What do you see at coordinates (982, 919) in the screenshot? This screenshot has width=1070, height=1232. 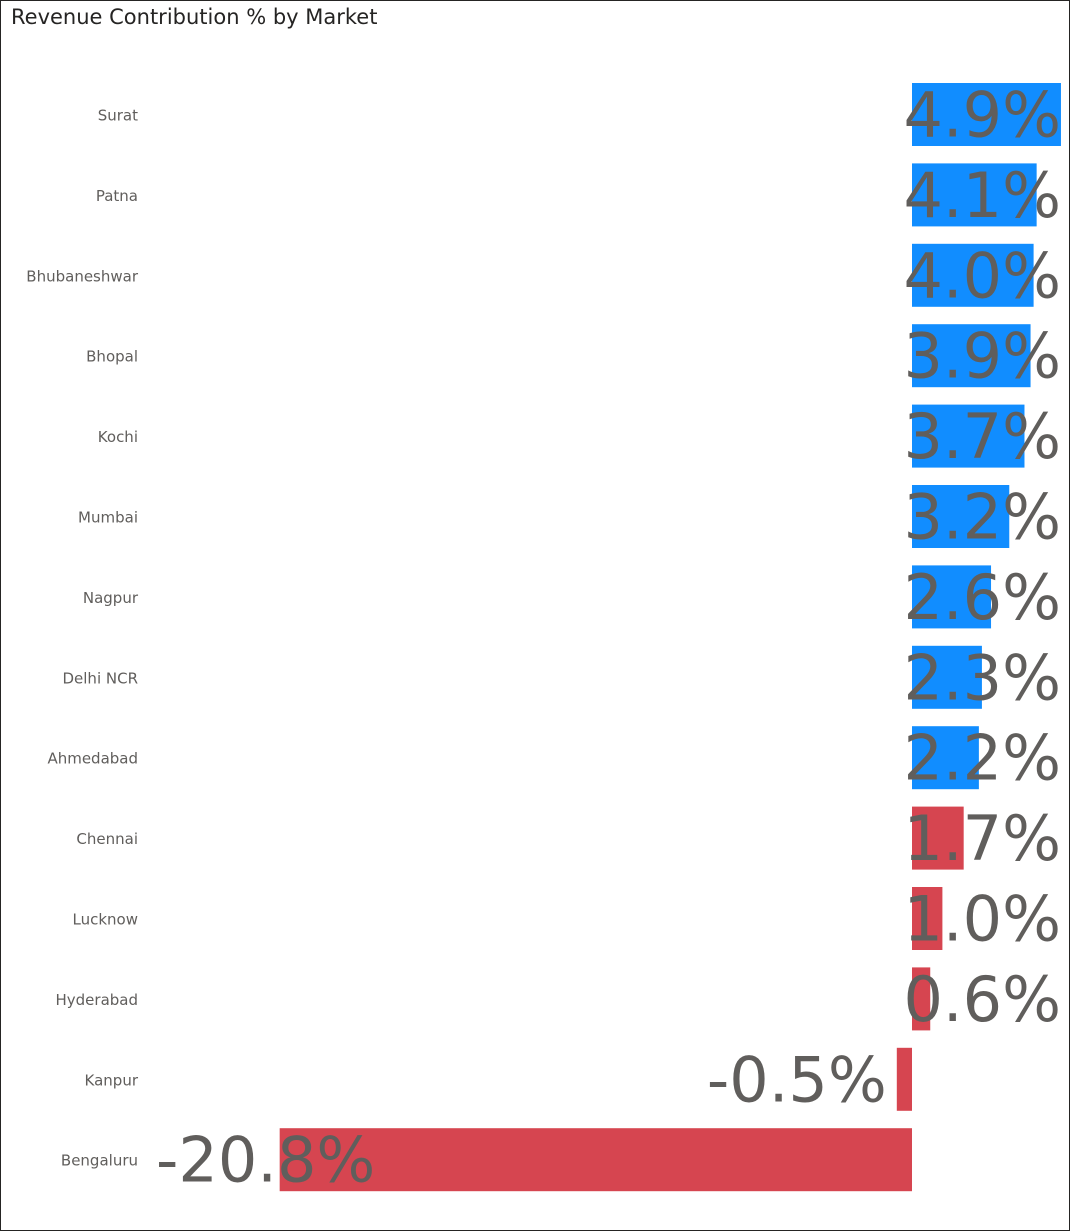 I see `data-label: 1.0%` at bounding box center [982, 919].